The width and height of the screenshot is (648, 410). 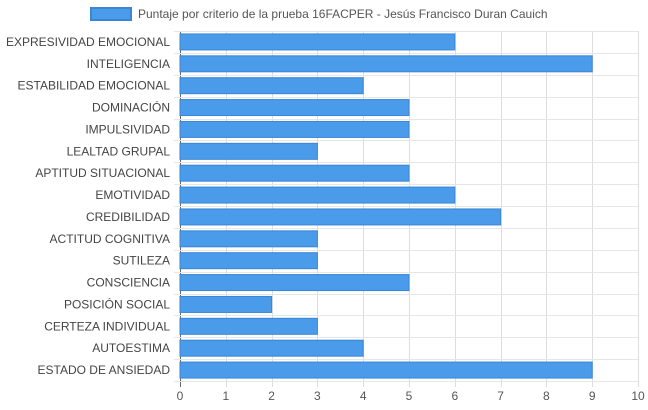 What do you see at coordinates (180, 396) in the screenshot?
I see `x-tick-label: 0` at bounding box center [180, 396].